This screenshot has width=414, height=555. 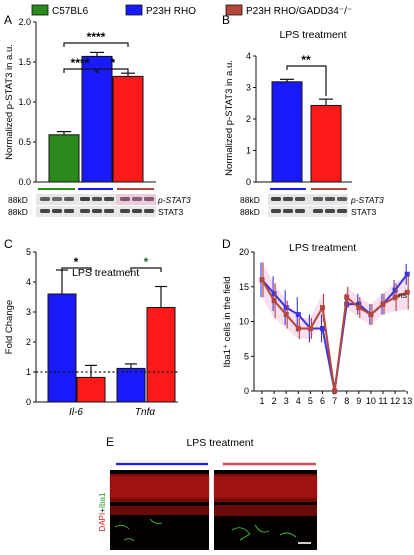 What do you see at coordinates (40, 10) in the screenshot?
I see `legend-swatch-c57bl6` at bounding box center [40, 10].